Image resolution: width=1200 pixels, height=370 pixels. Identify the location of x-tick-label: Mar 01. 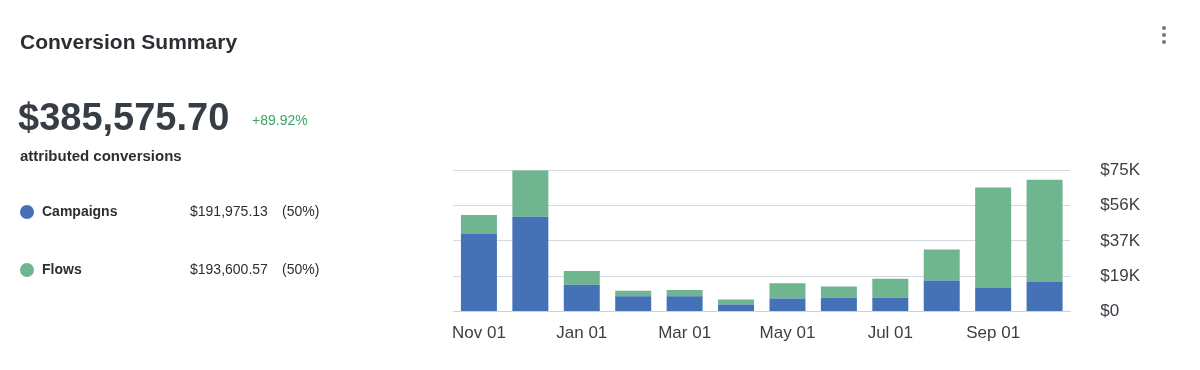
(685, 333).